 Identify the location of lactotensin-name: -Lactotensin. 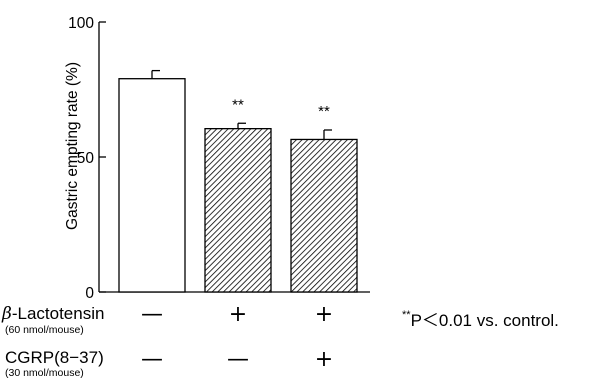
(58, 313).